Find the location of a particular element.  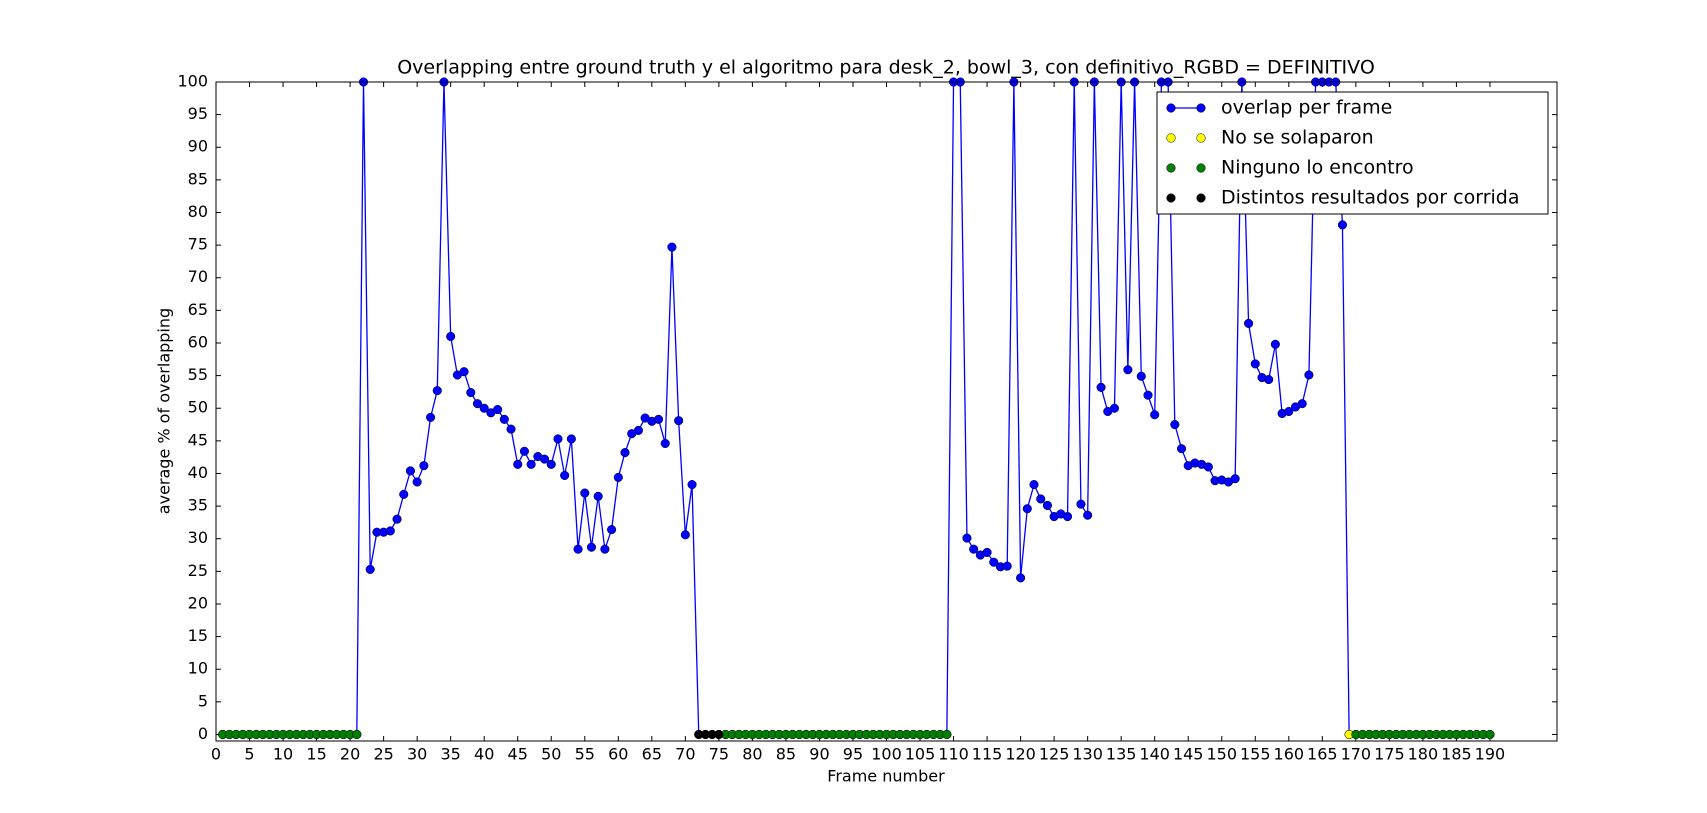

y-tick-label: 10 is located at coordinates (198, 668).